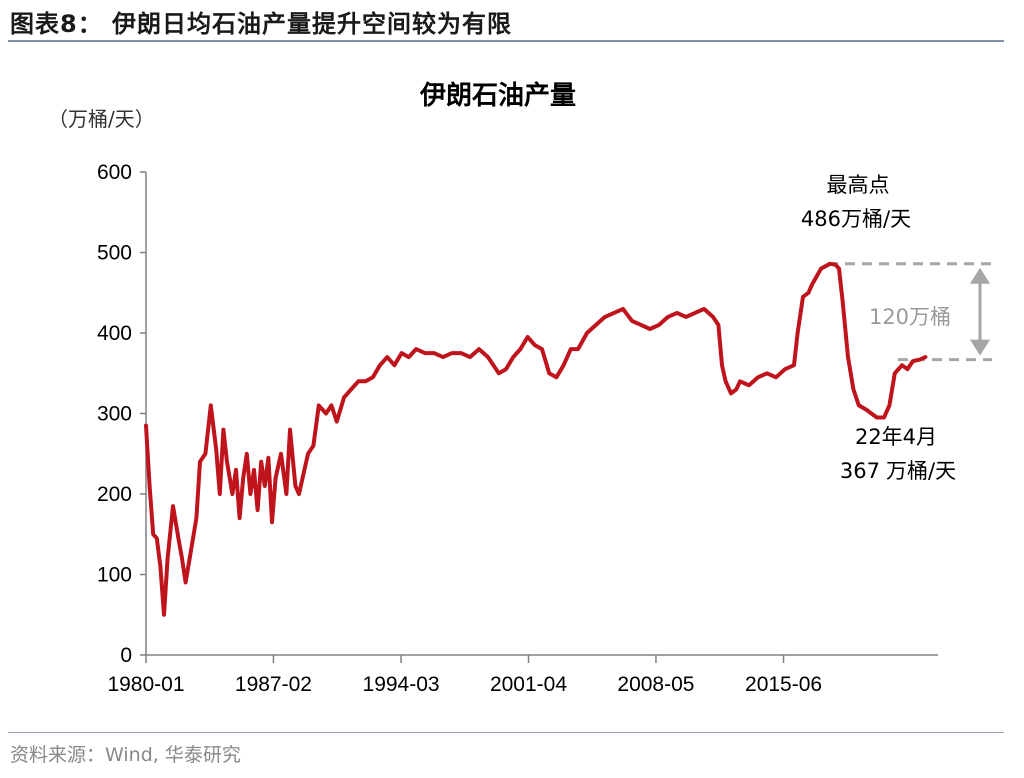 This screenshot has height=778, width=1024. I want to click on y-tick-label: 0, so click(126, 655).